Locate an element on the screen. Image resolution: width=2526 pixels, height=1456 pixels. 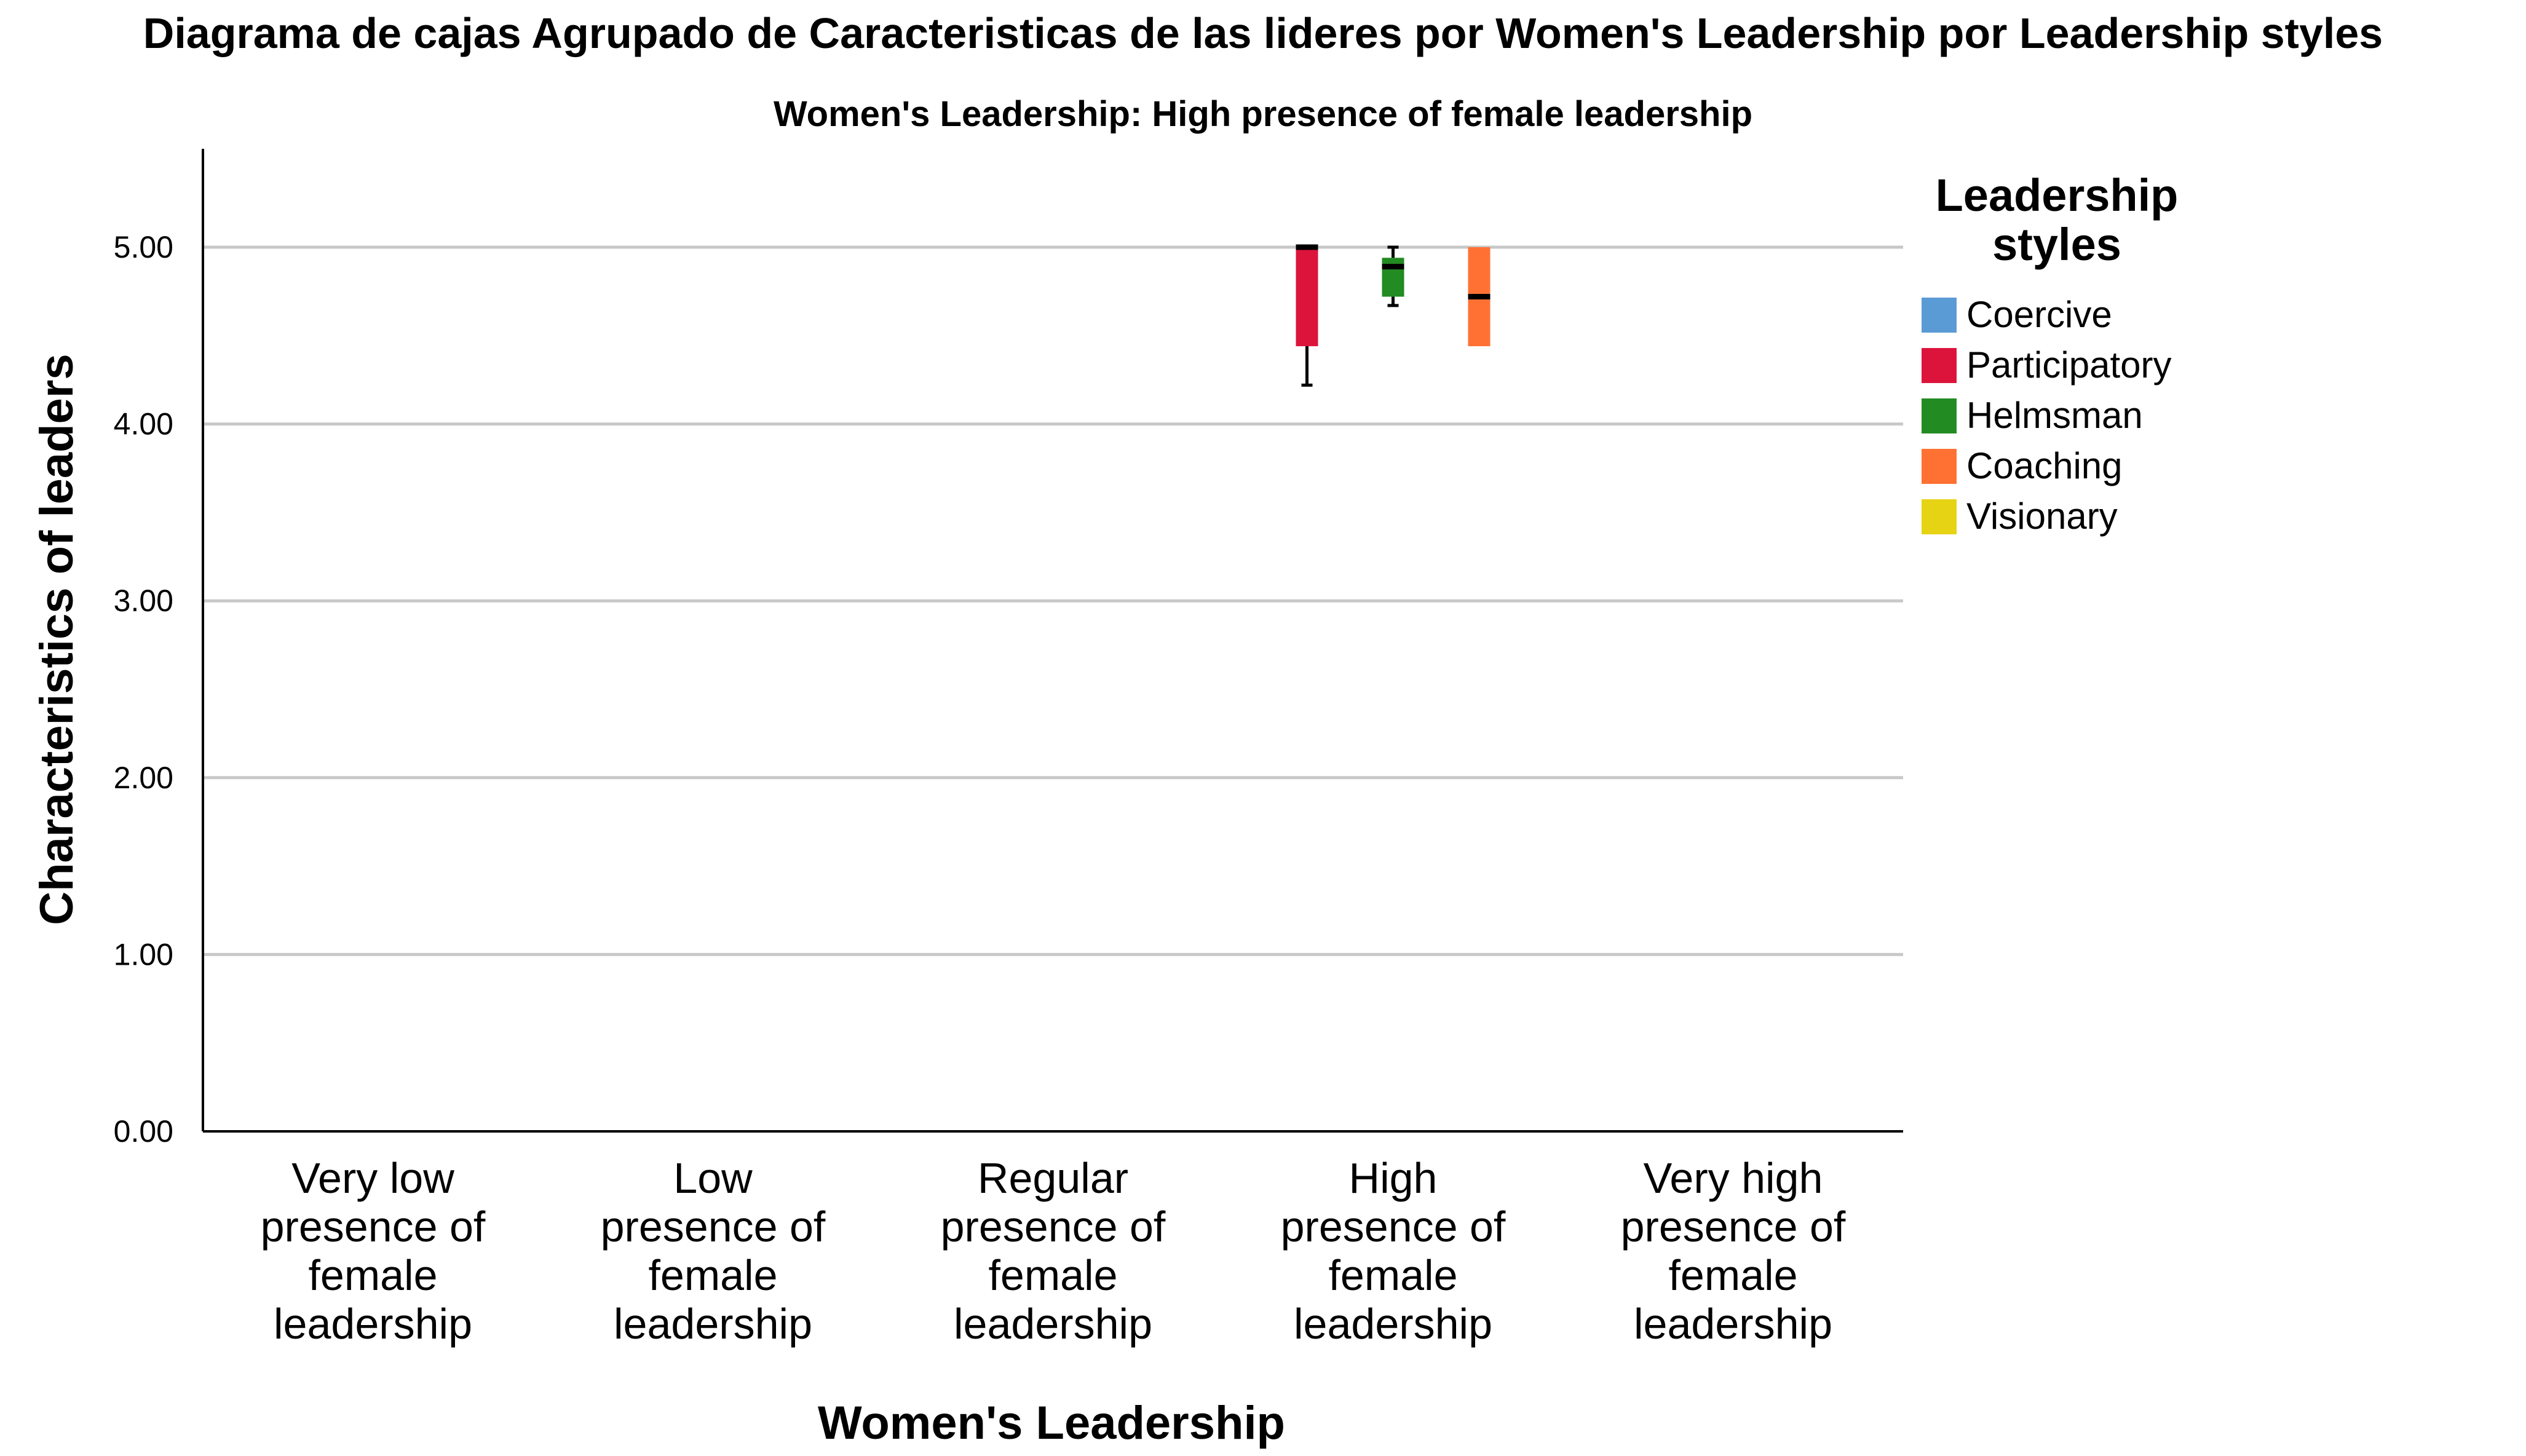
x-category-label-line: High is located at coordinates (1393, 1178).